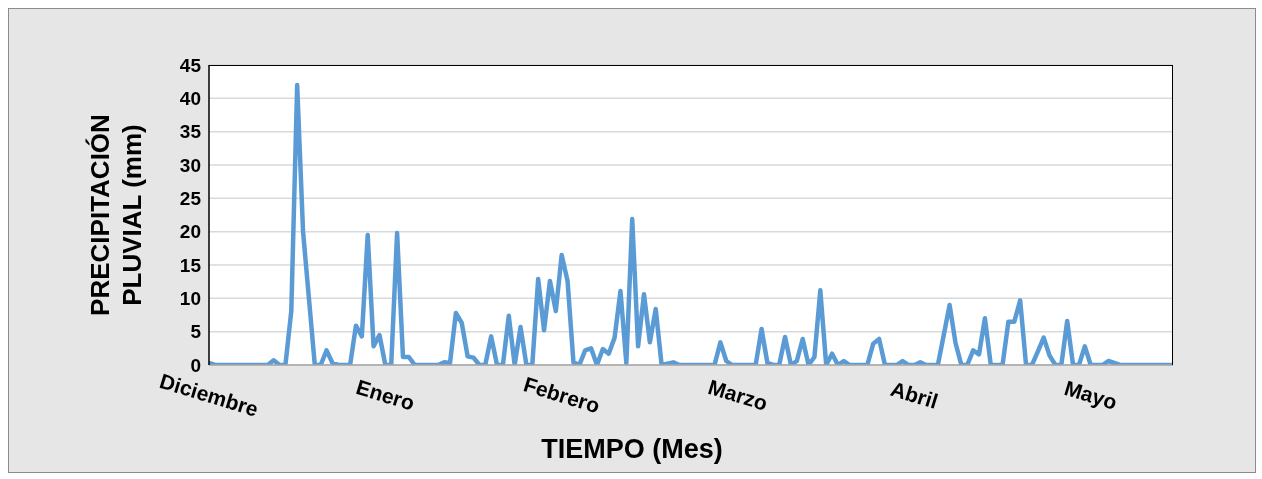 This screenshot has height=479, width=1262. I want to click on y-tick-label: 40, so click(190, 99).